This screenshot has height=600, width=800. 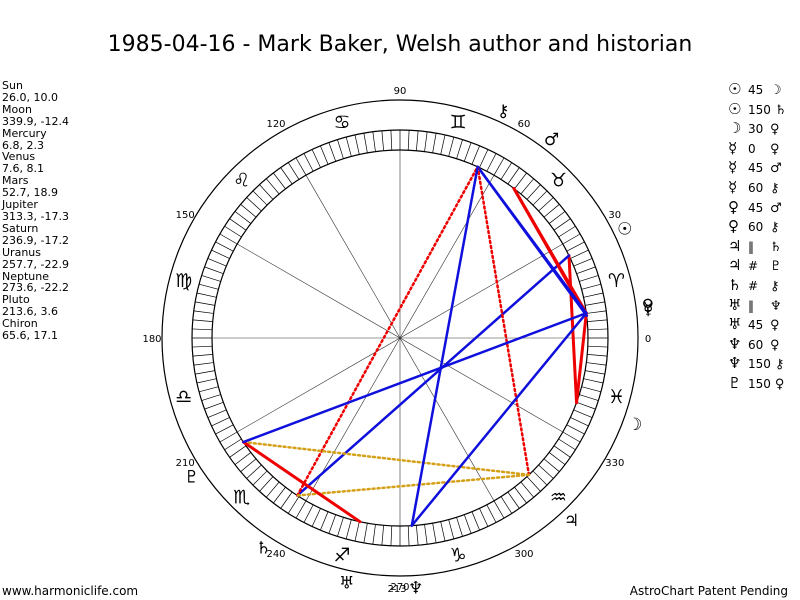 I want to click on planet-name-venus: Venus, so click(x=19, y=157).